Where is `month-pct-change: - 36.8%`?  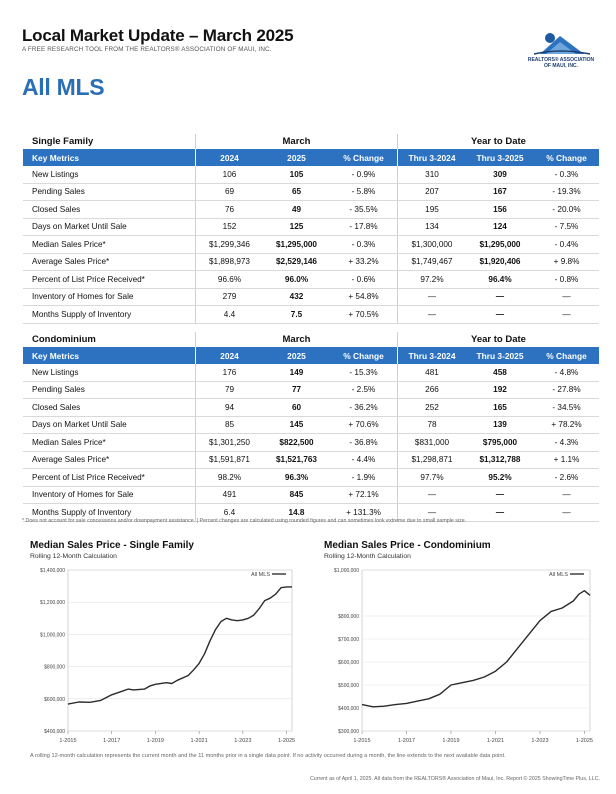
month-pct-change: - 36.8% is located at coordinates (364, 442).